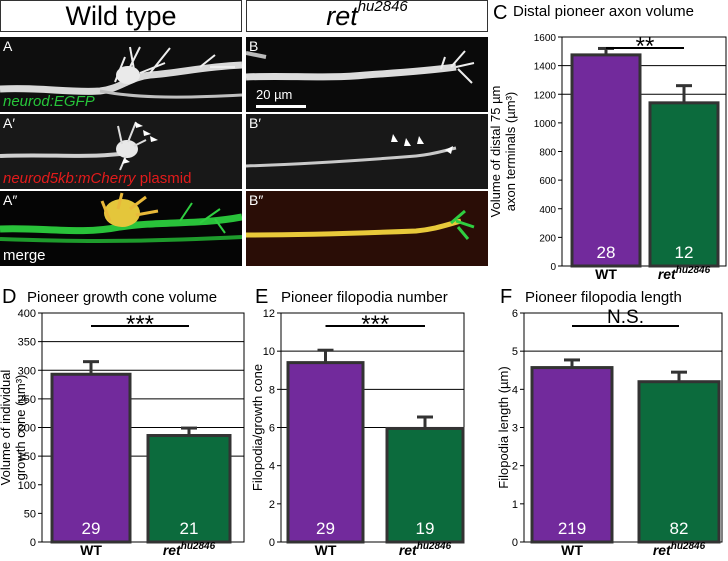 This screenshot has height=561, width=728. Describe the element at coordinates (547, 210) in the screenshot. I see `ytick-label-c-2: 400` at that location.